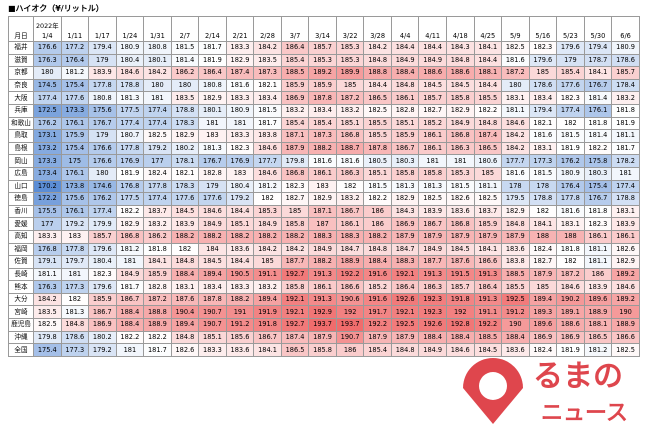 This screenshot has height=433, width=650. Describe the element at coordinates (460, 48) in the screenshot. I see `price-cell: 184.3` at that location.